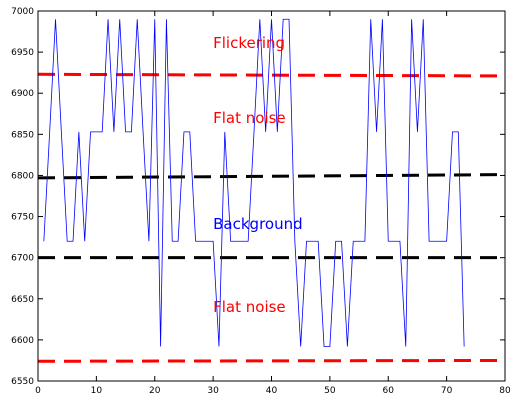 The width and height of the screenshot is (511, 399). I want to click on x-tick-label-70: 70, so click(447, 391).